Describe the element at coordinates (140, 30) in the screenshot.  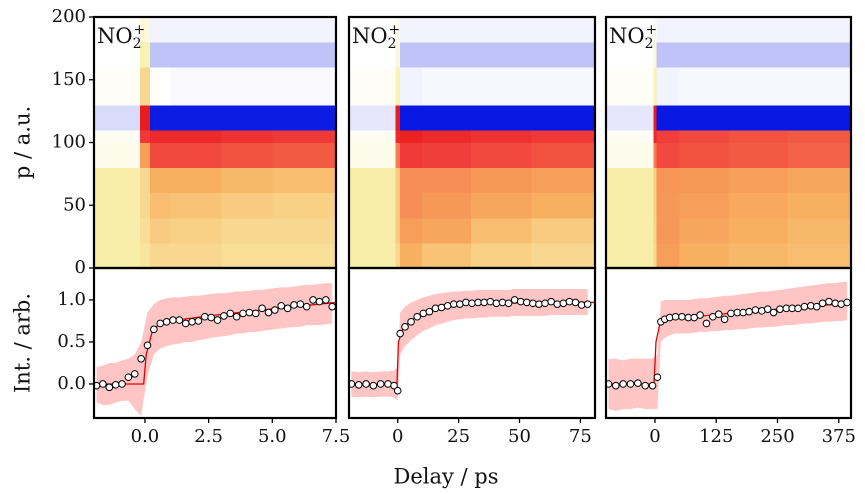
I see `annotation-sup: +` at that location.